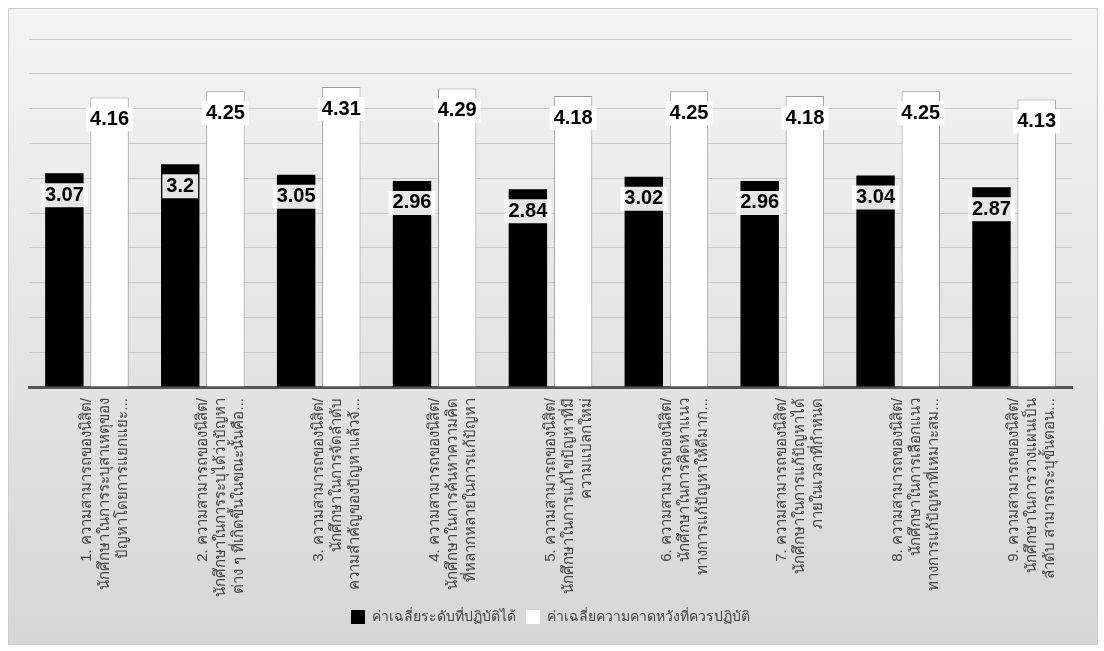  What do you see at coordinates (648, 615) in the screenshot?
I see `legend-label: ค่าเฉลี่ยความคาดหวังที่ควรปฏิบัติ` at bounding box center [648, 615].